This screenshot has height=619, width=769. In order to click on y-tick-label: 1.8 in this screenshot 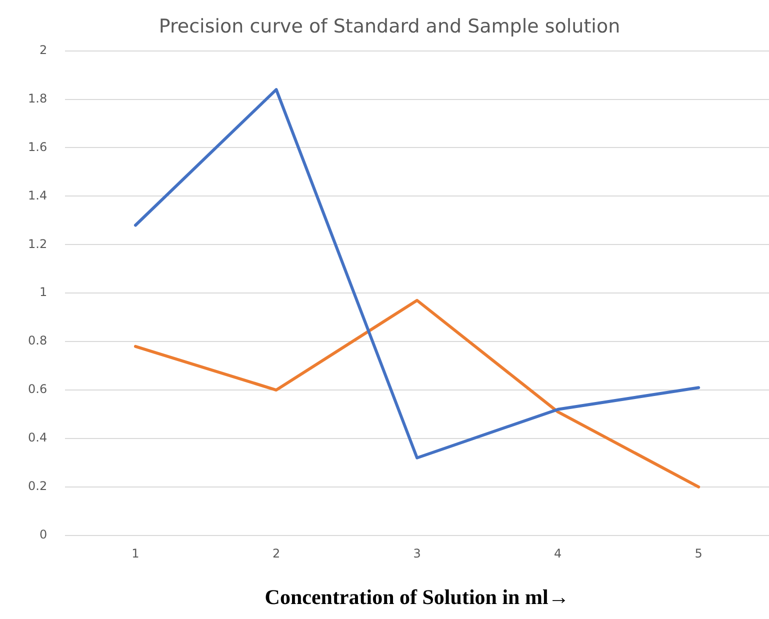, I will do `click(38, 98)`.